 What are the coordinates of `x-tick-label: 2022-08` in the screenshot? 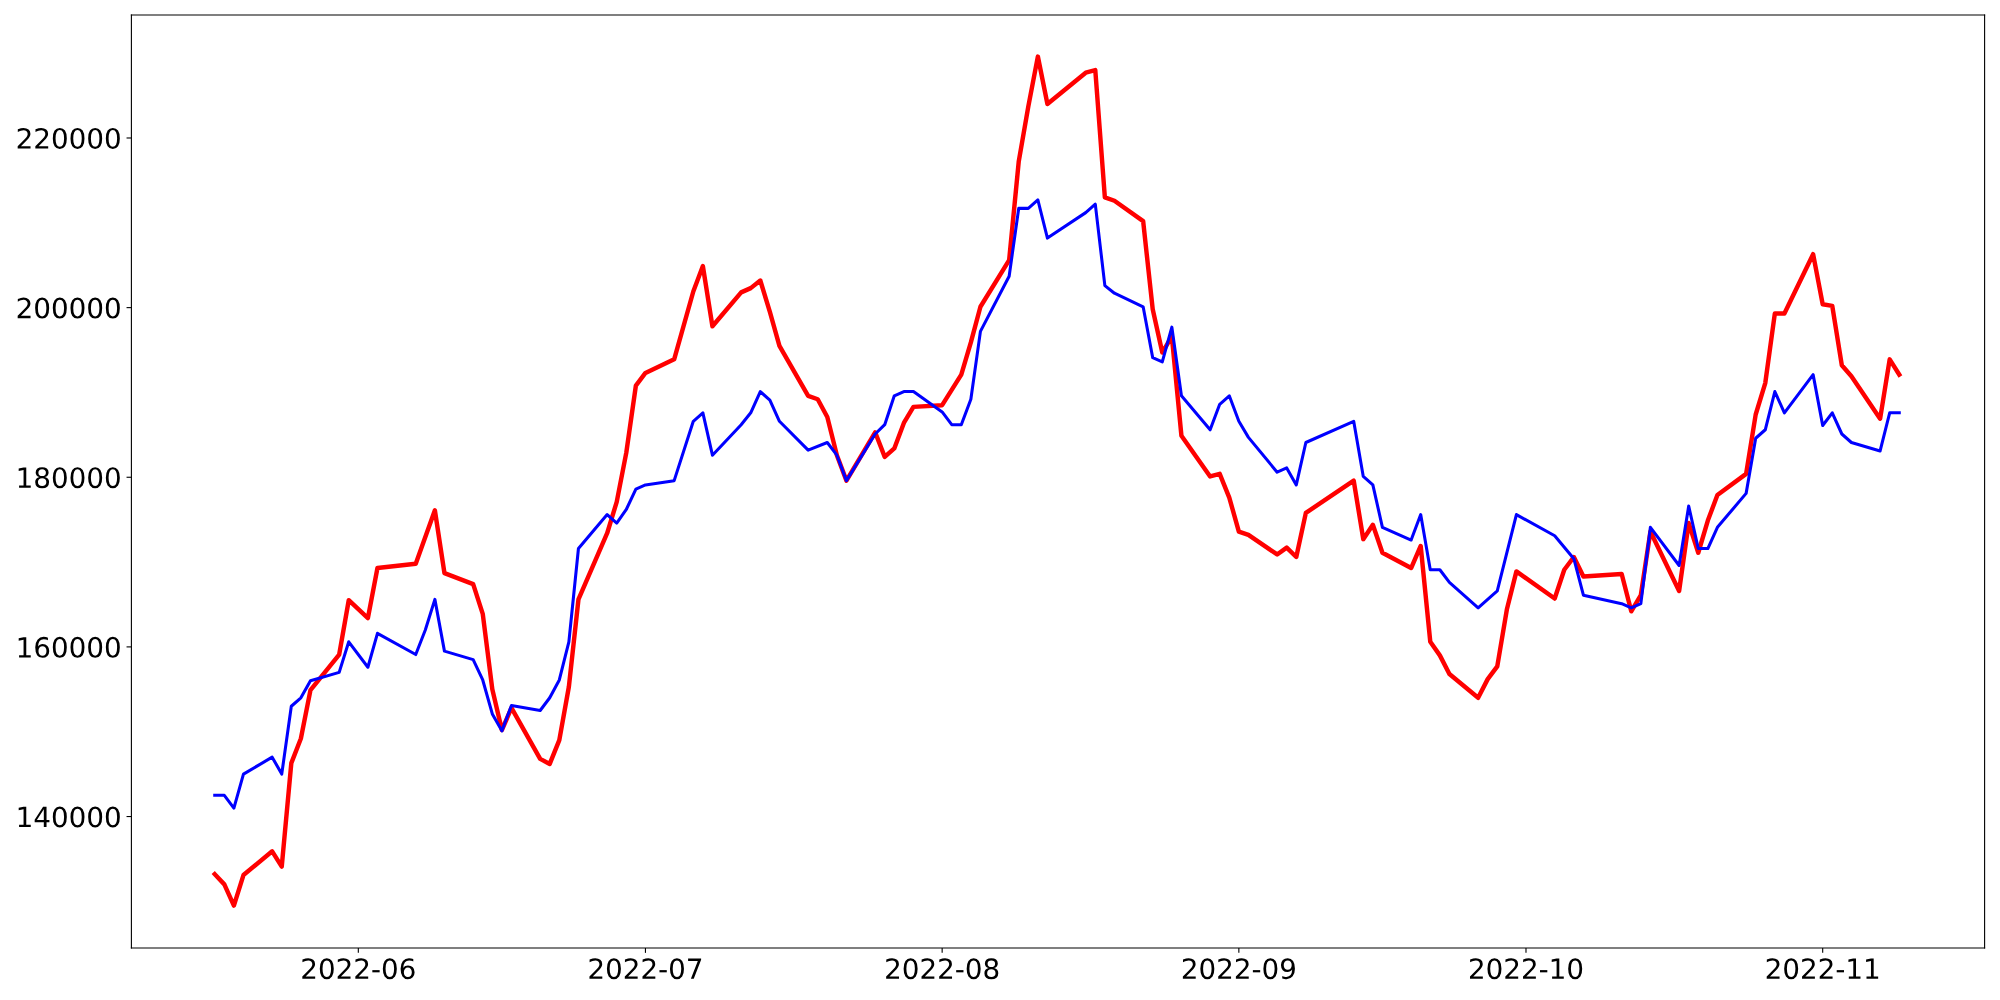 It's located at (942, 969).